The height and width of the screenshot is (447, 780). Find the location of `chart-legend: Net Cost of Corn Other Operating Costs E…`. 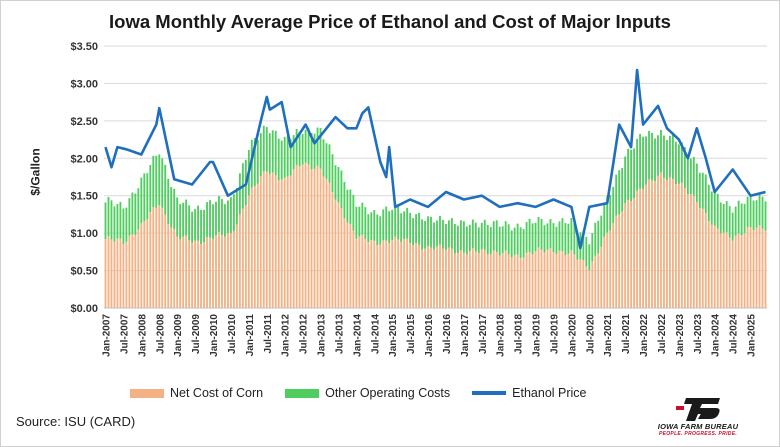

chart-legend: Net Cost of Corn Other Operating Costs E… is located at coordinates (369, 393).